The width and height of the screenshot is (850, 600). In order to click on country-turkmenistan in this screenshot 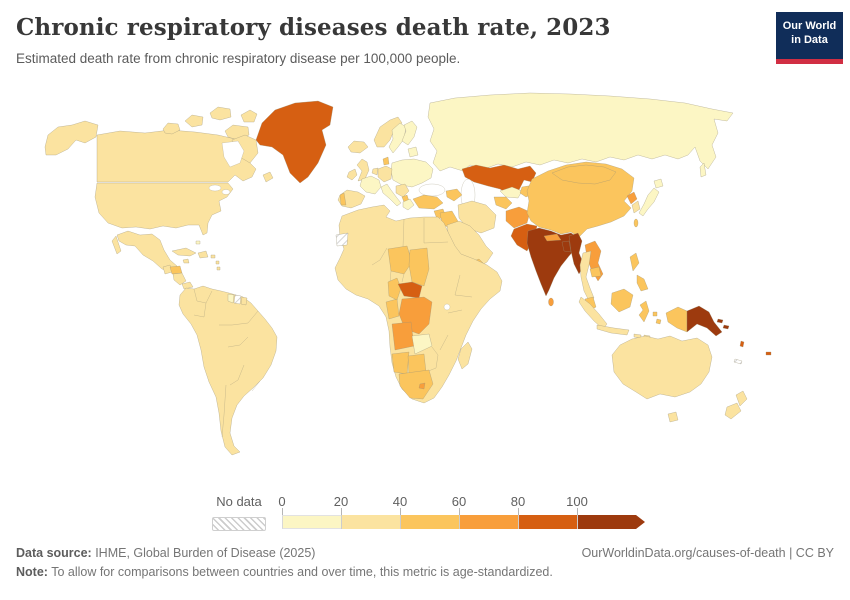, I will do `click(503, 203)`.